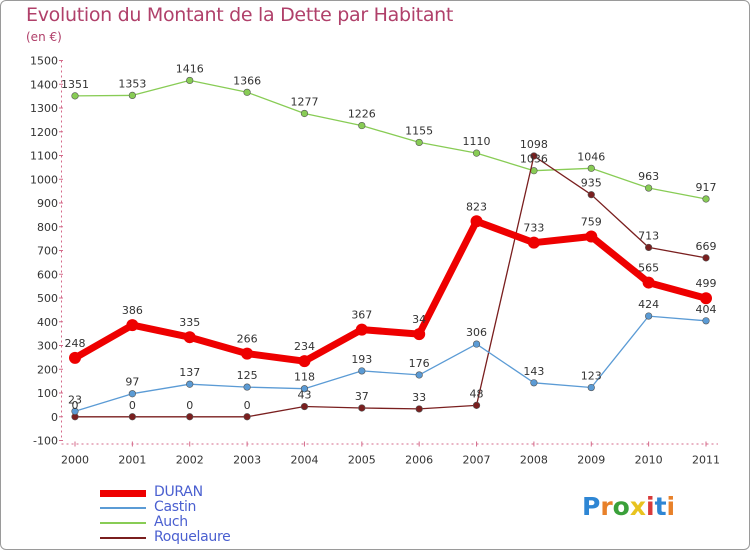 This screenshot has width=750, height=550. What do you see at coordinates (660, 506) in the screenshot?
I see `logo-letter: t` at bounding box center [660, 506].